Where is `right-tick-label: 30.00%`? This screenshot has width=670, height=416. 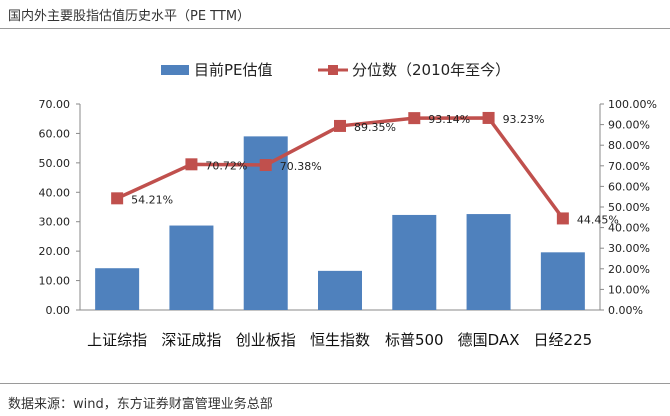 right-tick-label: 30.00% is located at coordinates (629, 248).